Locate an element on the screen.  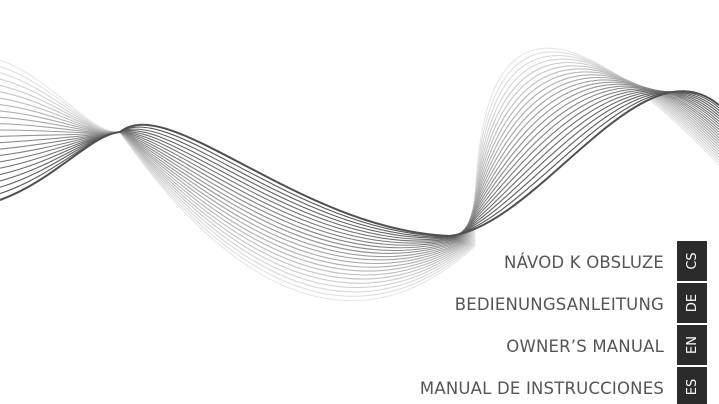
language-code: CS is located at coordinates (692, 260).